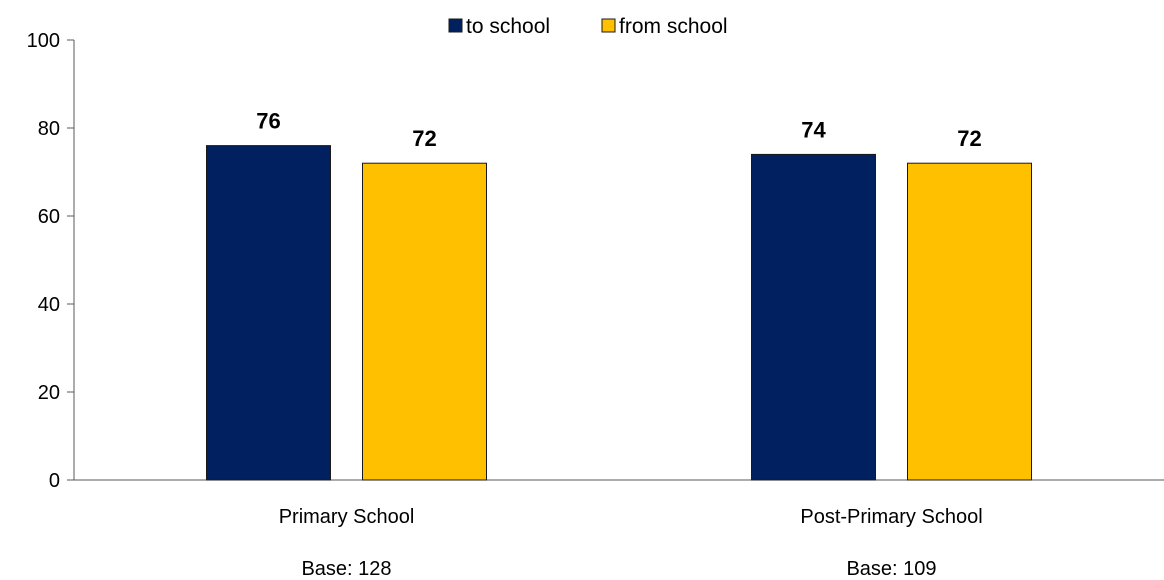  What do you see at coordinates (673, 26) in the screenshot?
I see `legend-label: from school` at bounding box center [673, 26].